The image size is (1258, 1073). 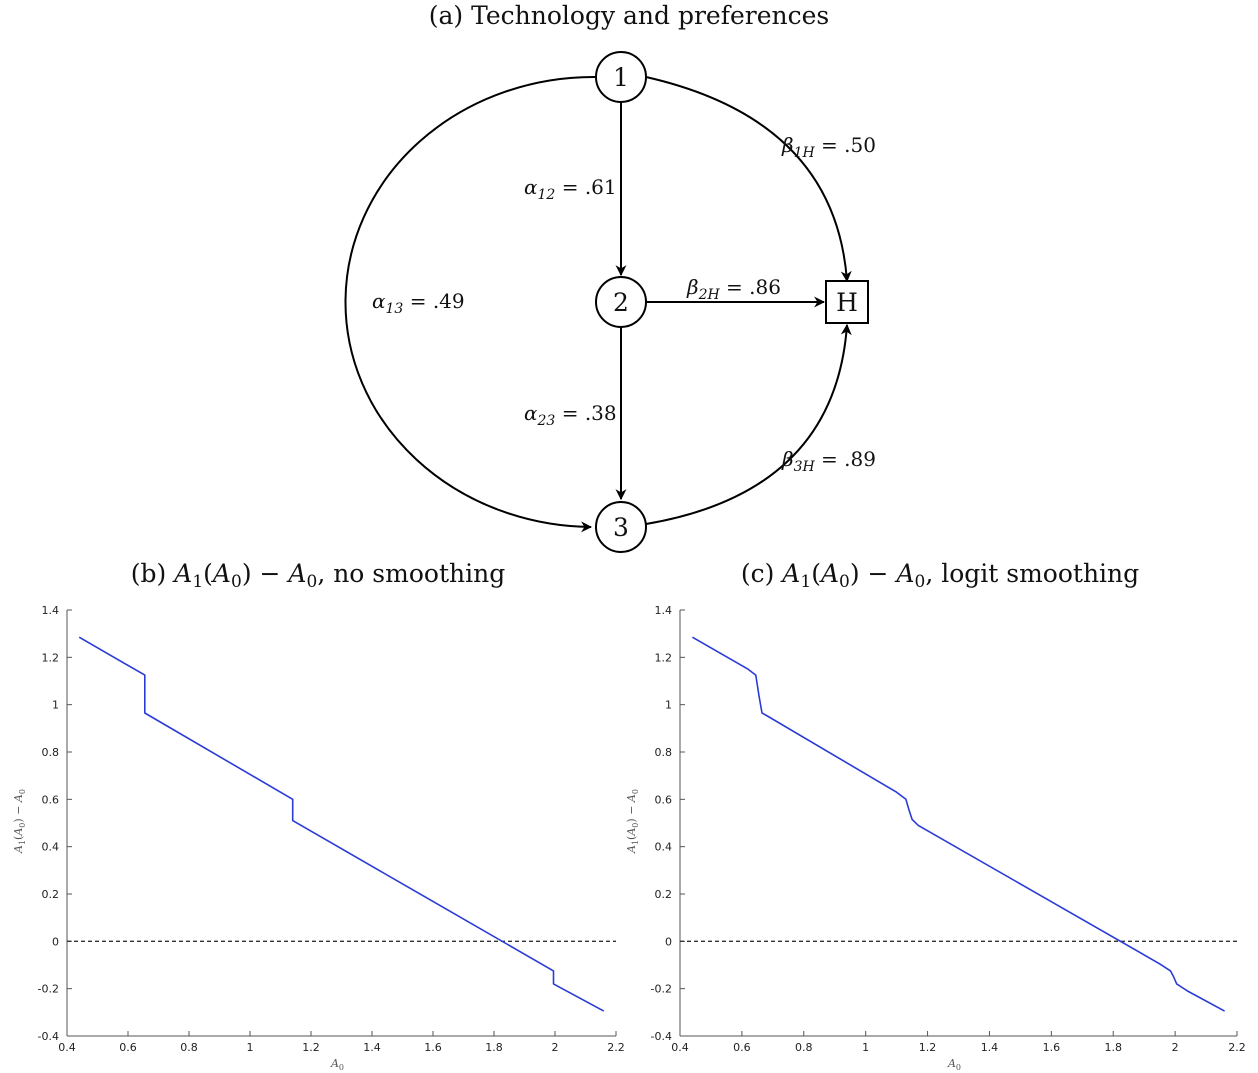 What do you see at coordinates (748, 179) in the screenshot?
I see `edge-1-H` at bounding box center [748, 179].